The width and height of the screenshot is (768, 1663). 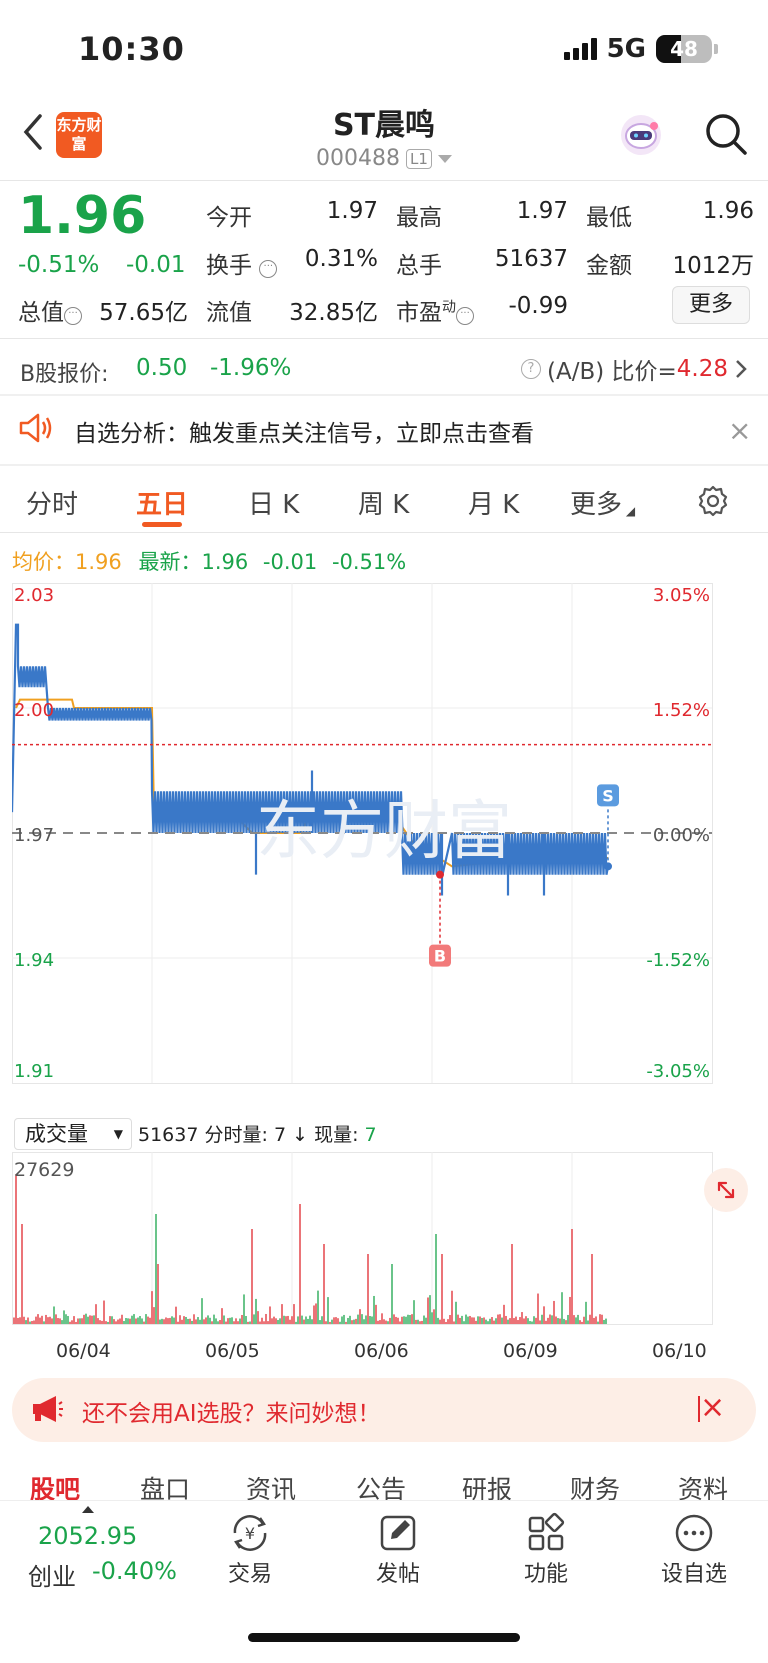 I want to click on low-value: 1.96, so click(x=728, y=211).